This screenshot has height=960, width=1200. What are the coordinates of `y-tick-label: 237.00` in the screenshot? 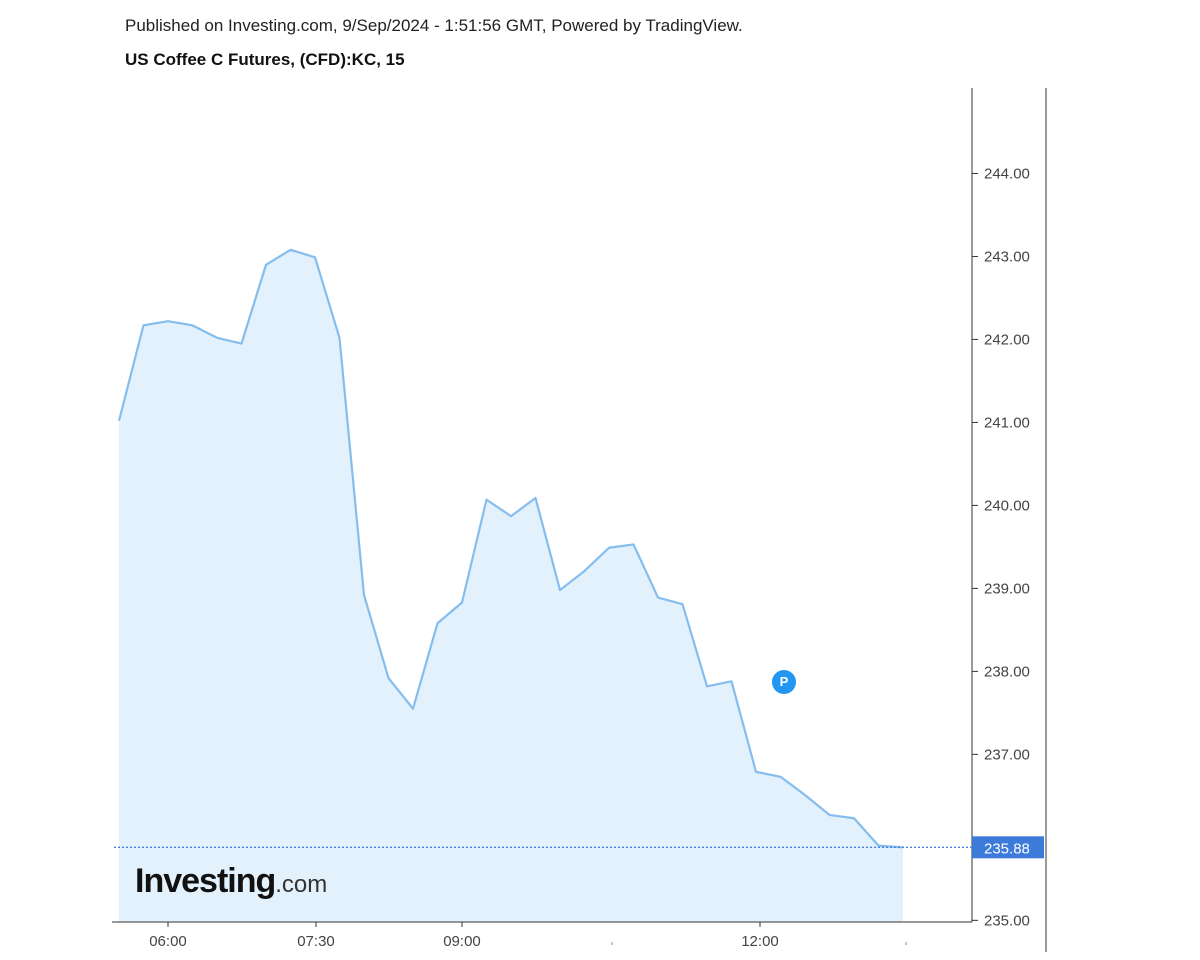 It's located at (1007, 754).